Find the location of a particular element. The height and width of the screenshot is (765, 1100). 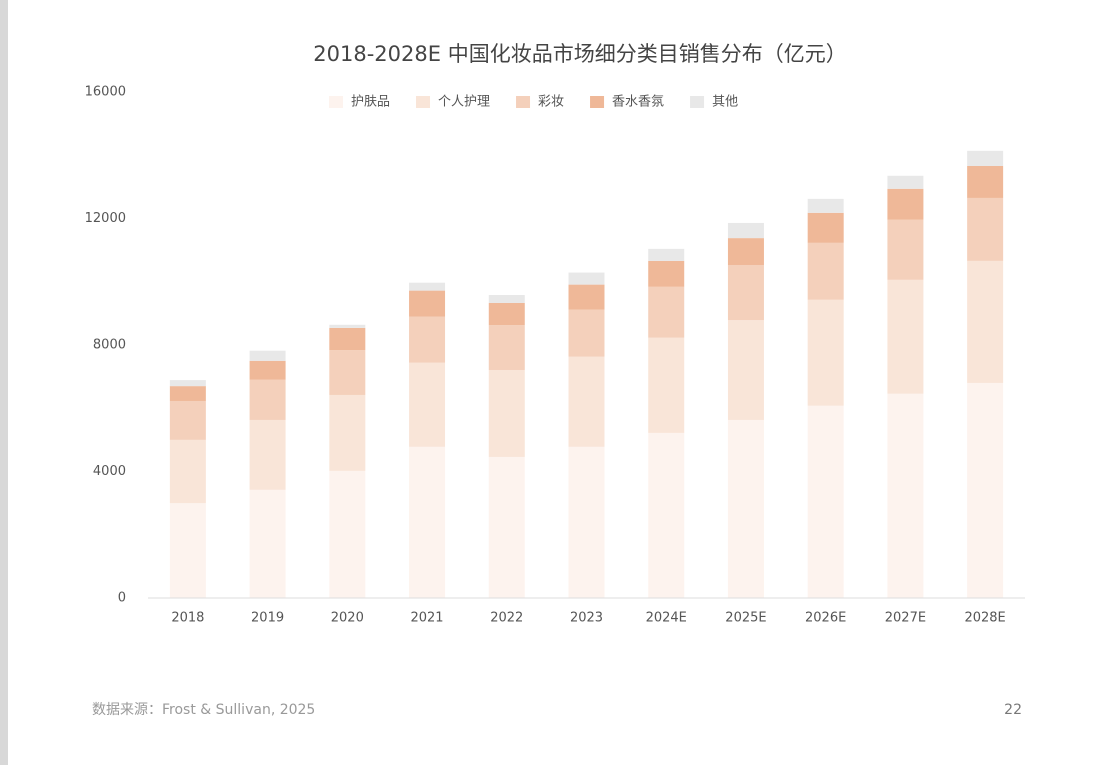

page-number: 22 is located at coordinates (1013, 710).